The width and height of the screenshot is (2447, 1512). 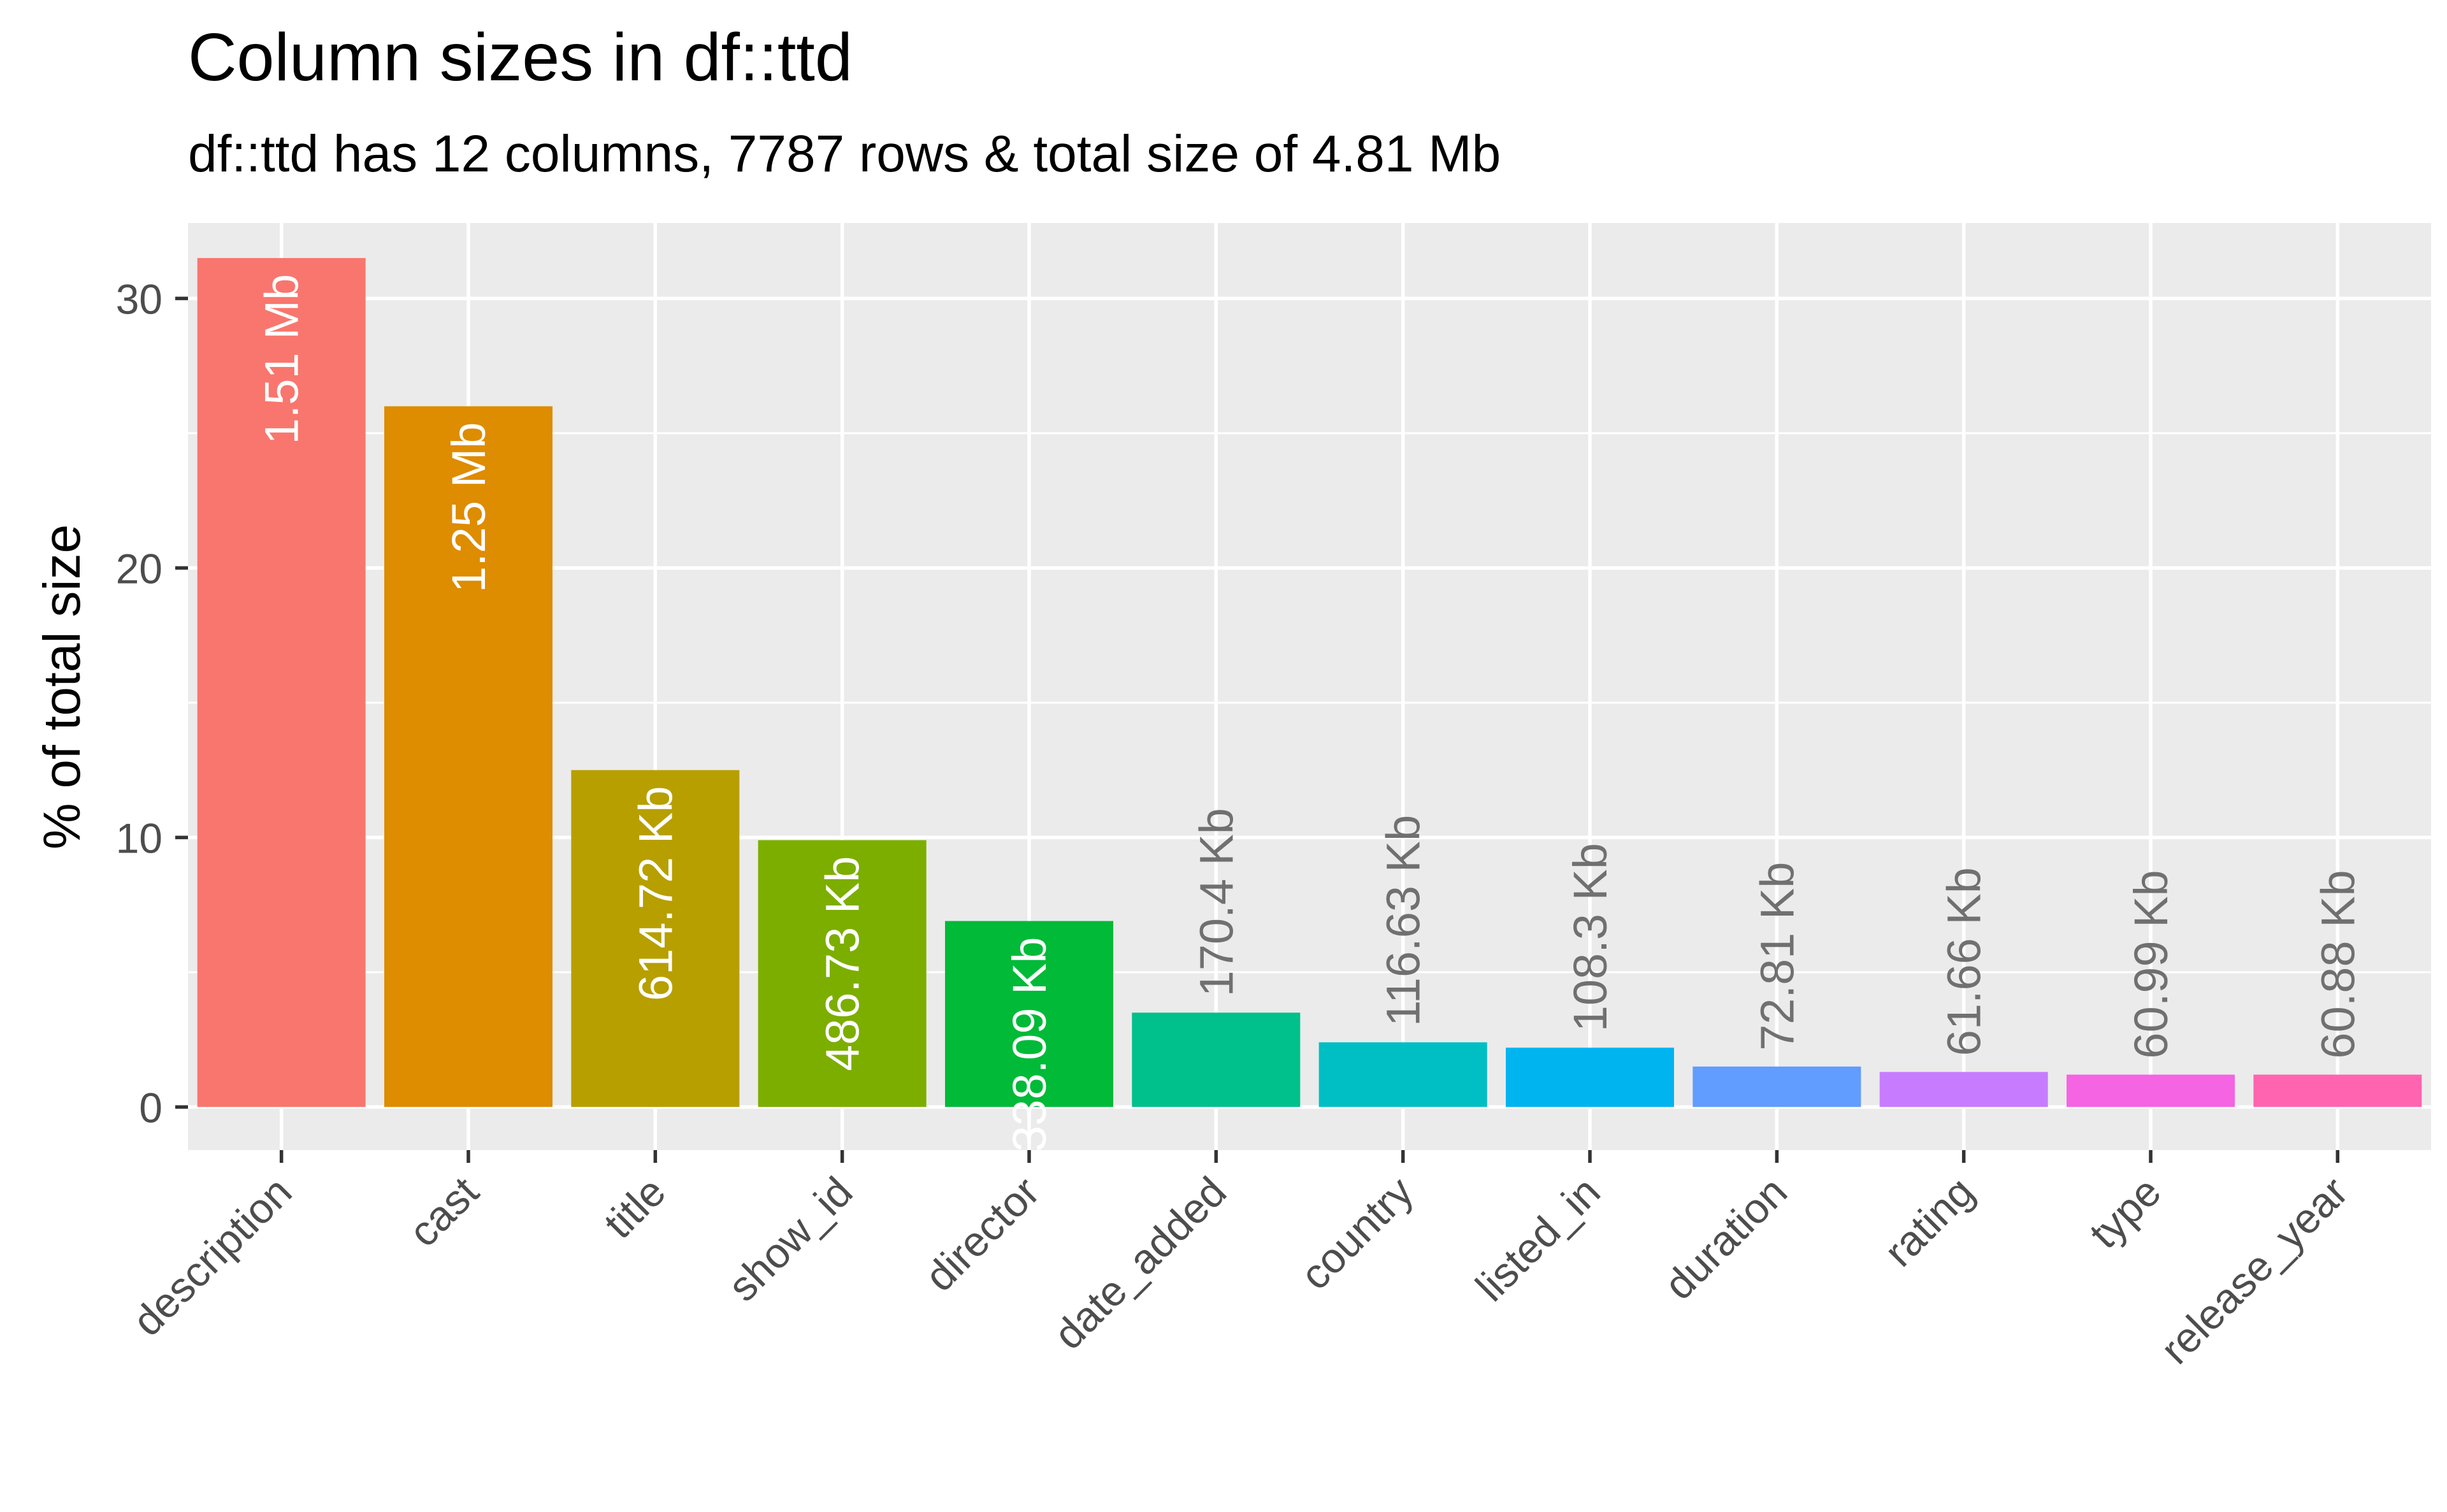 What do you see at coordinates (443, 1212) in the screenshot?
I see `x-tick-label: cast` at bounding box center [443, 1212].